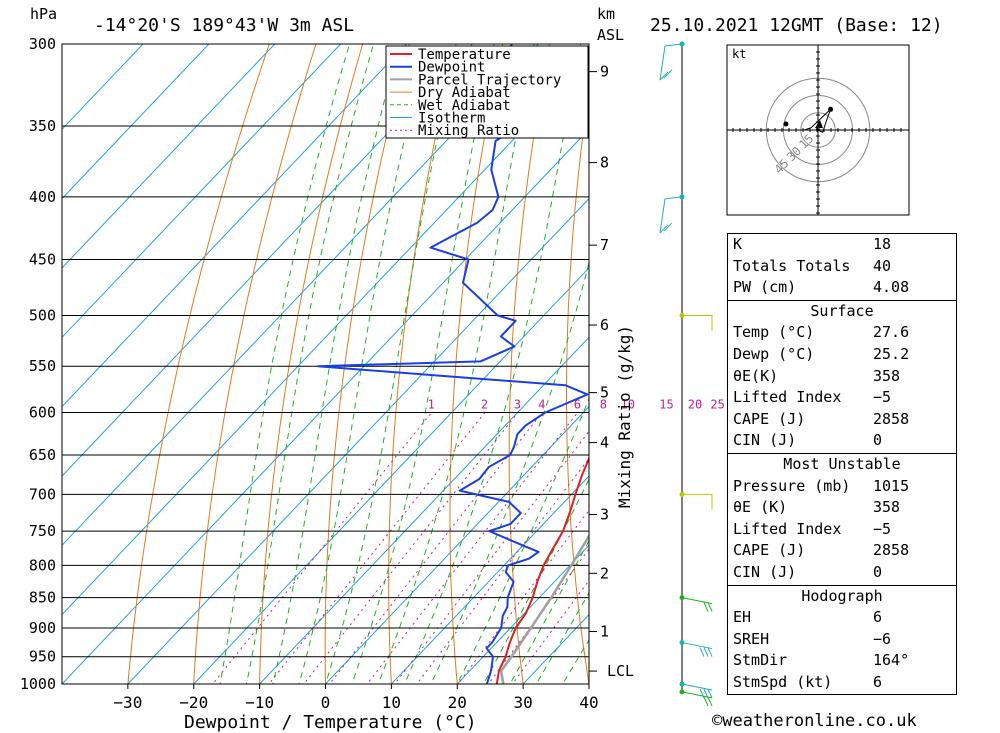  What do you see at coordinates (774, 332) in the screenshot?
I see `index-label: Temp (°C)` at bounding box center [774, 332].